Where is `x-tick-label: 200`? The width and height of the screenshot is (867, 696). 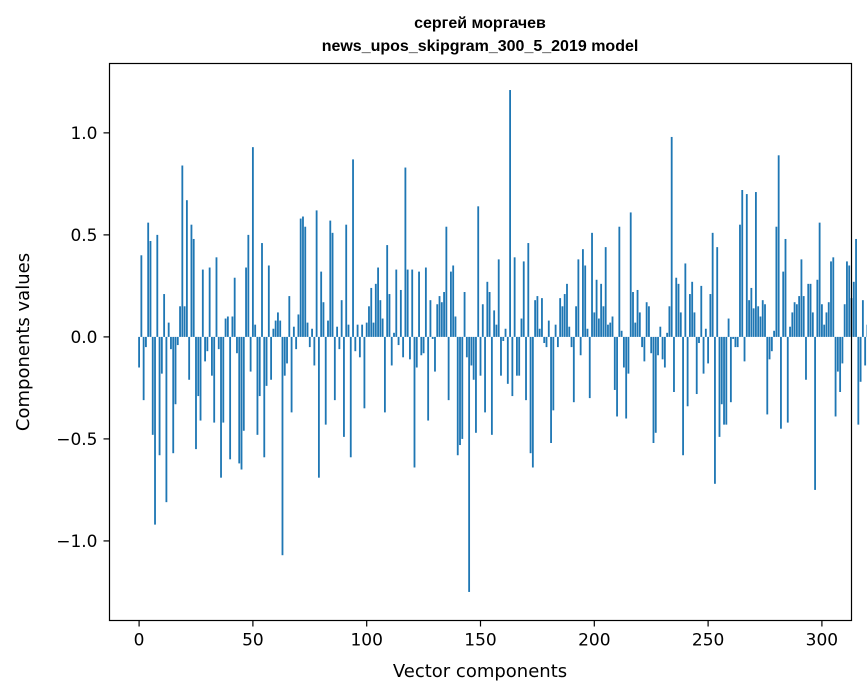 x-tick-label: 200 is located at coordinates (594, 641).